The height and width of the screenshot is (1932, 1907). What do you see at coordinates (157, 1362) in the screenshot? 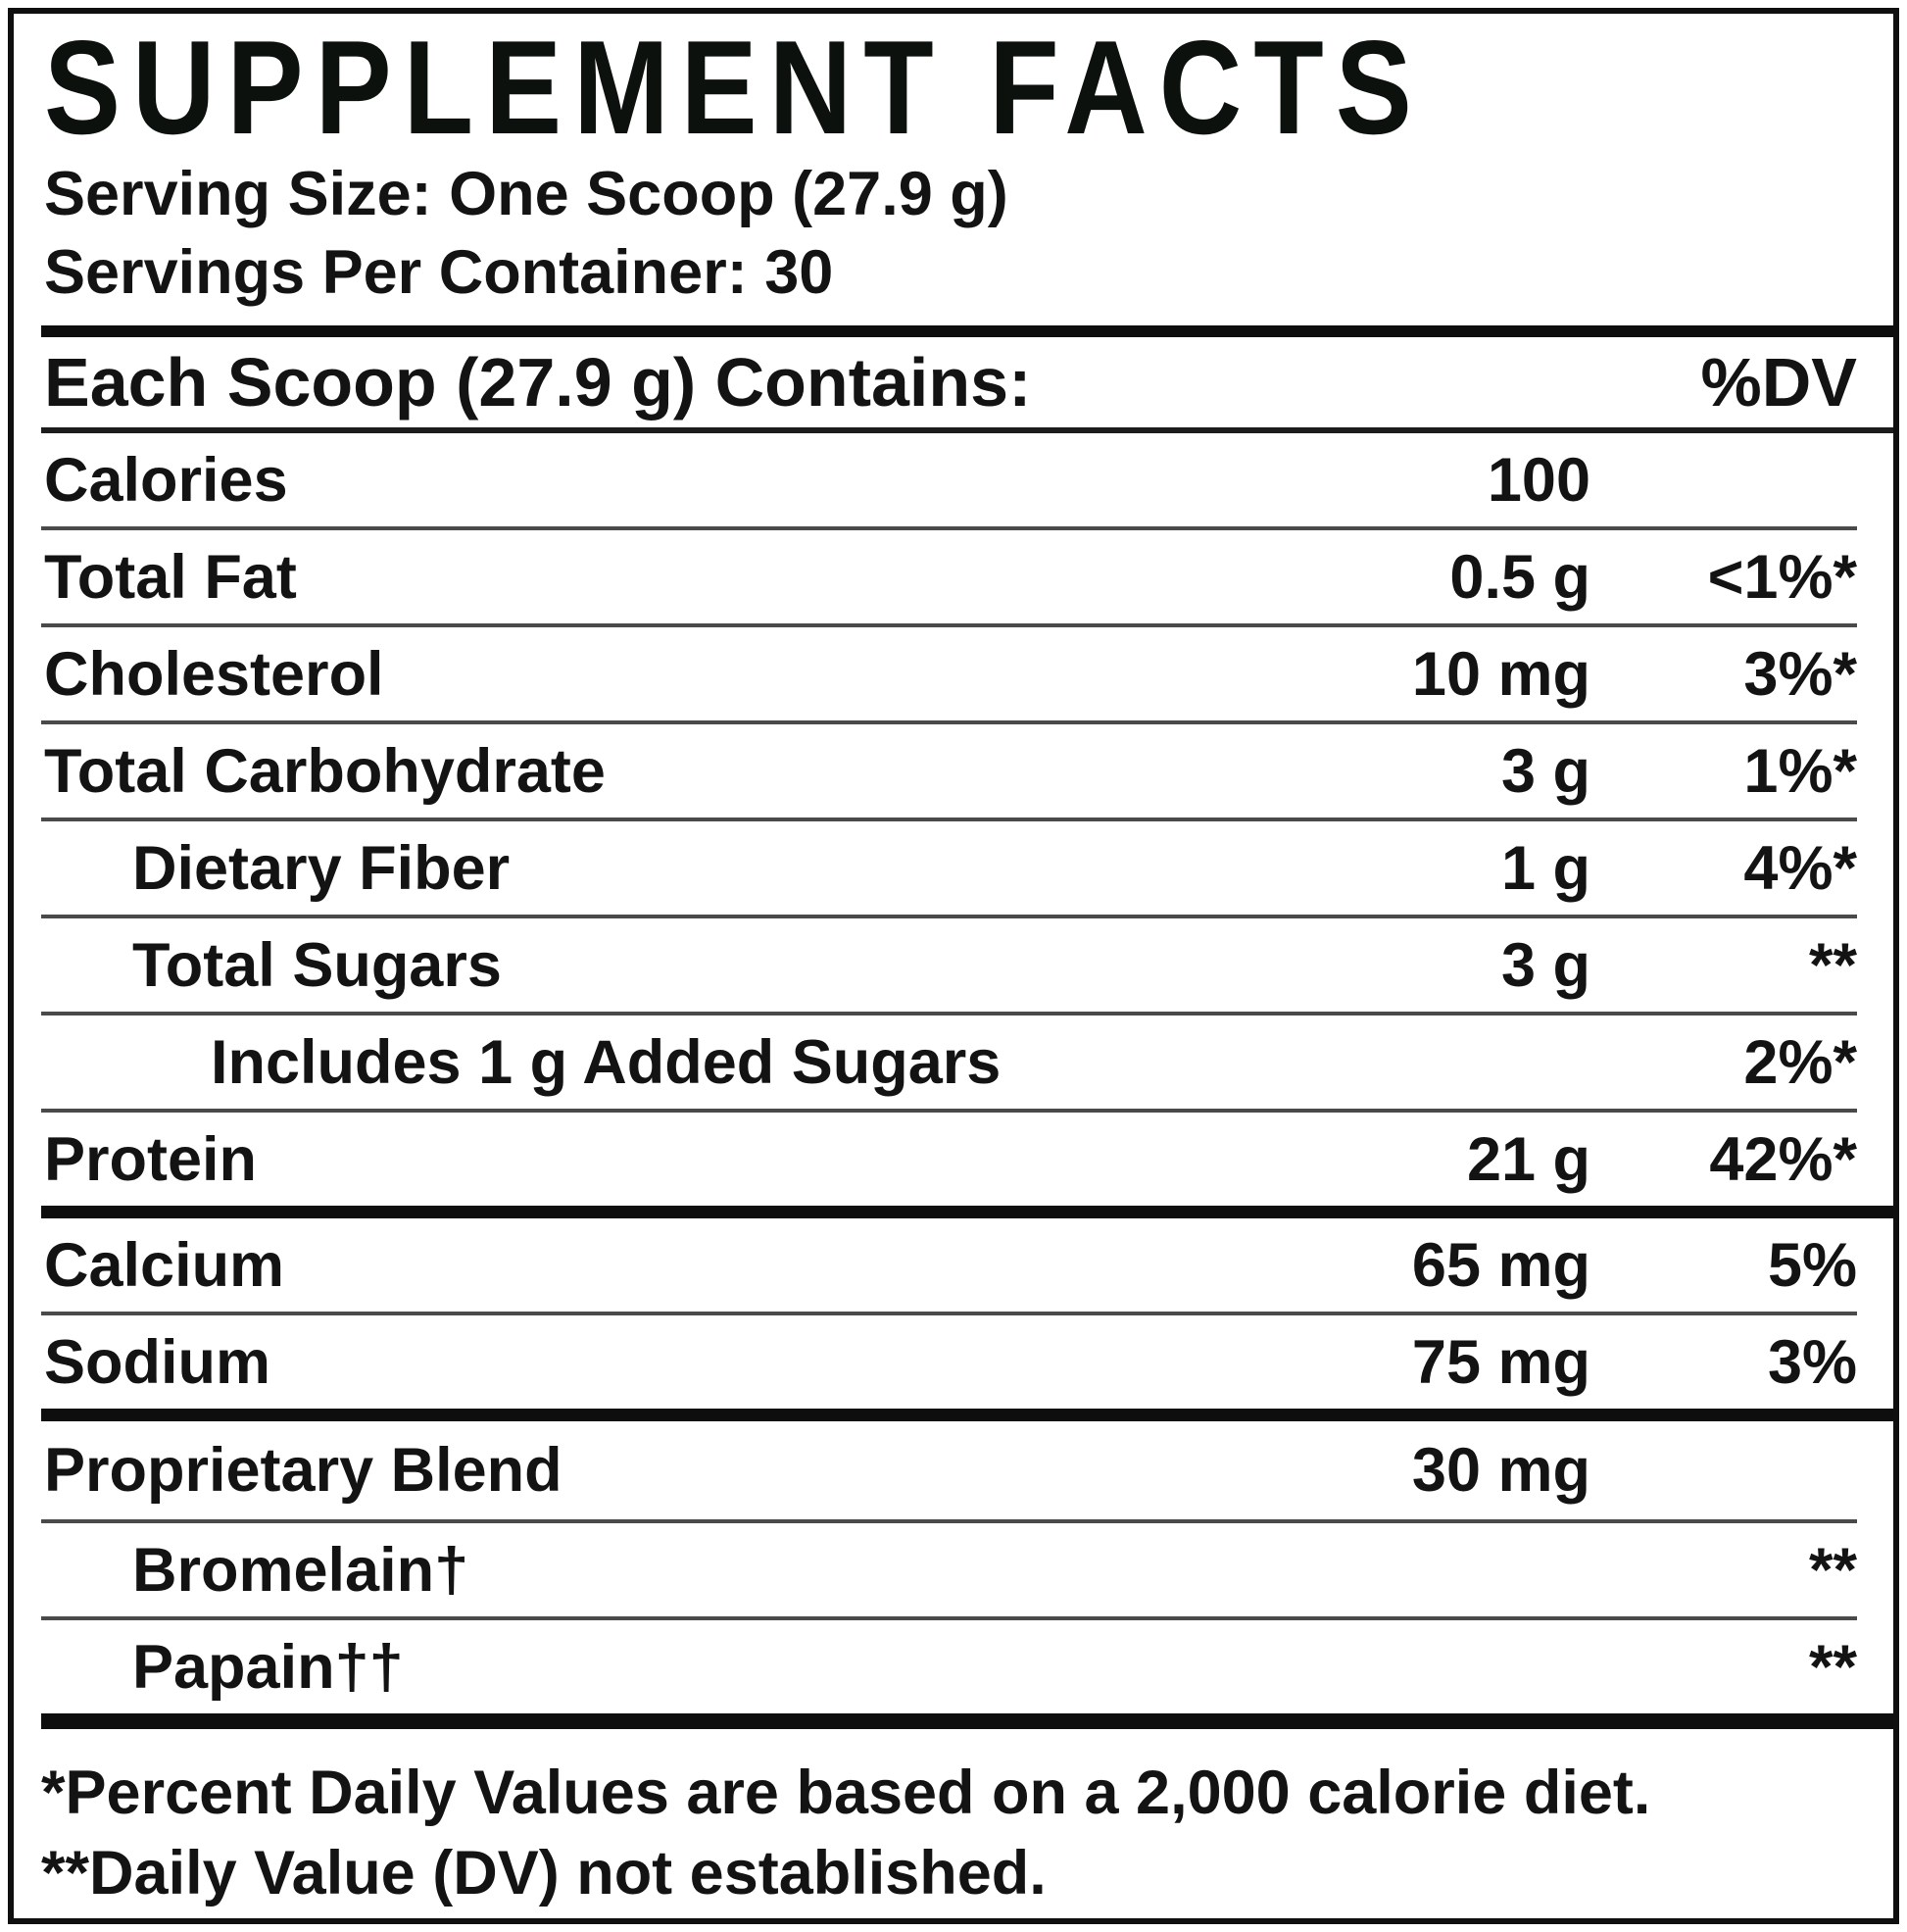
I see `nutrient-label: Sodium` at bounding box center [157, 1362].